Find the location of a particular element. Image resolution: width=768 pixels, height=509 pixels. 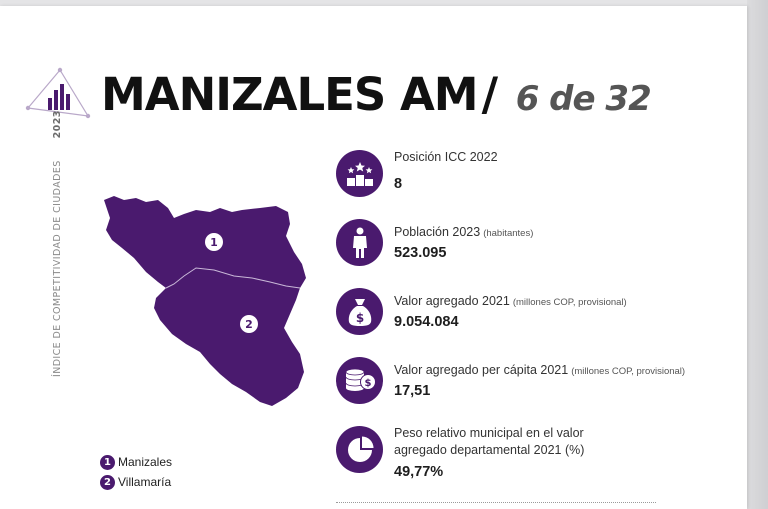

legend-number-badge: 2 is located at coordinates (107, 482).